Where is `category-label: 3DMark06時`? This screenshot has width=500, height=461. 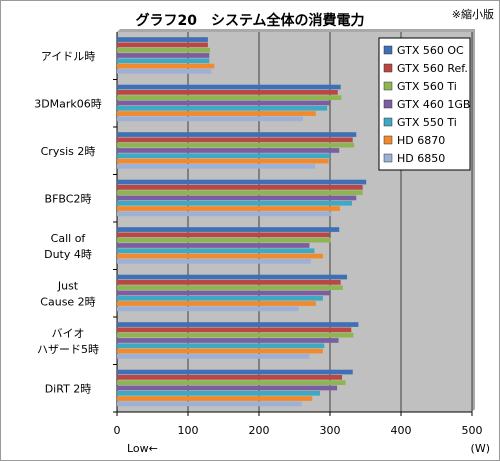 category-label: 3DMark06時 is located at coordinates (68, 103).